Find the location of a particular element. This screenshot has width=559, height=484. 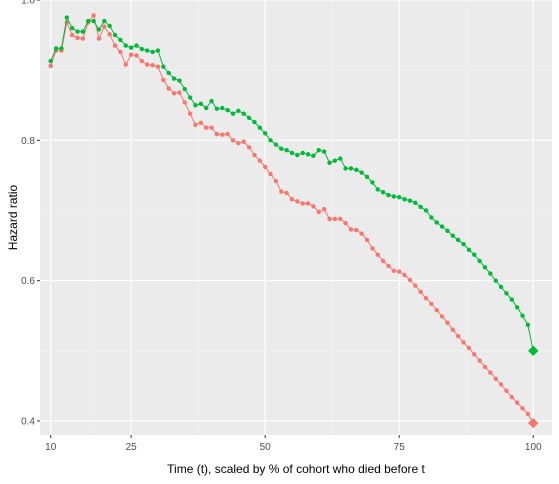

y-tick-label: 0.6 is located at coordinates (28, 281).